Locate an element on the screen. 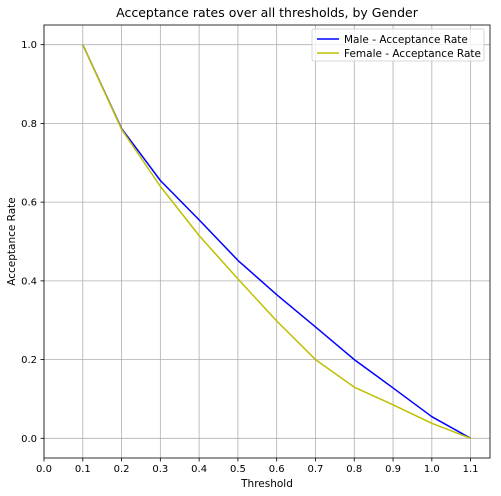 This screenshot has width=501, height=496. y-axis-label: Acceptance Rate is located at coordinates (12, 241).